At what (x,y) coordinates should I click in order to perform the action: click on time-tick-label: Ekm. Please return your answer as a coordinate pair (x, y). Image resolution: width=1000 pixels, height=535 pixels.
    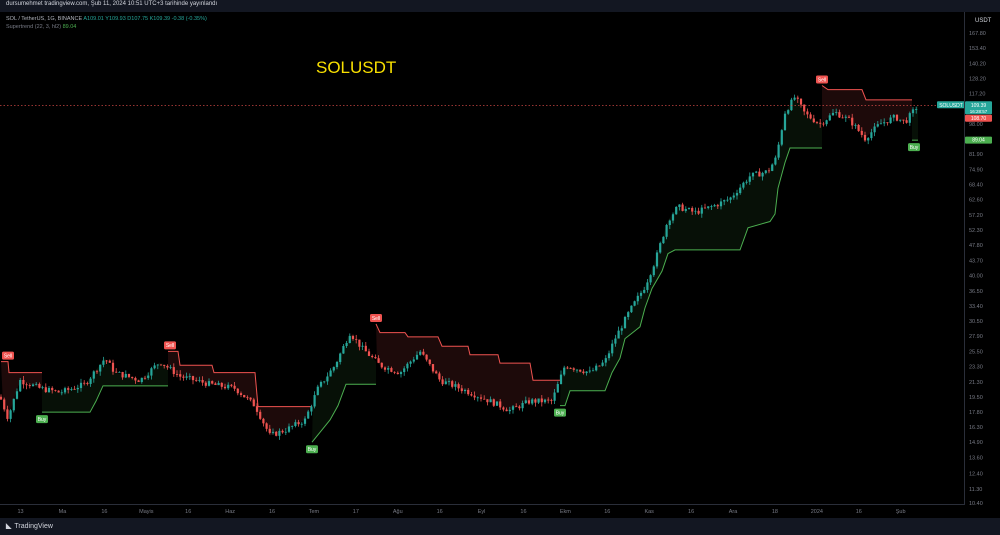
    Looking at the image, I should click on (565, 512).